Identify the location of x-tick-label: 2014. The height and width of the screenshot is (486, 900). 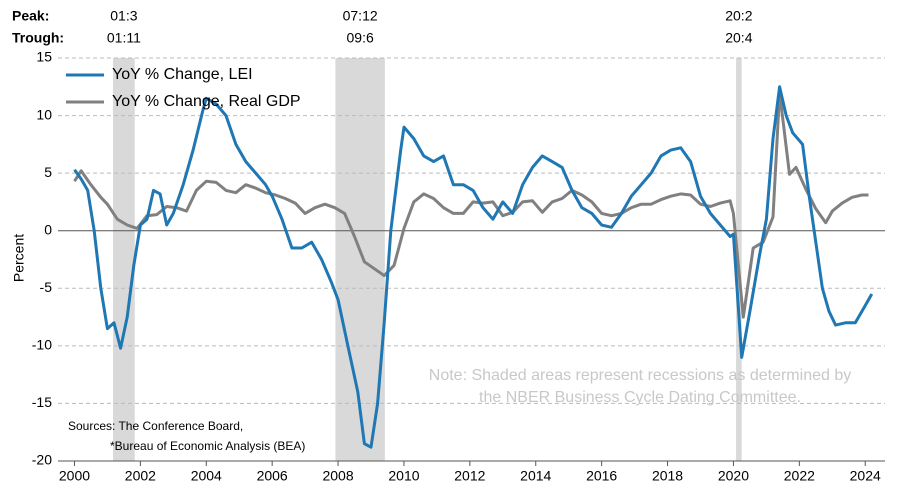
(535, 476).